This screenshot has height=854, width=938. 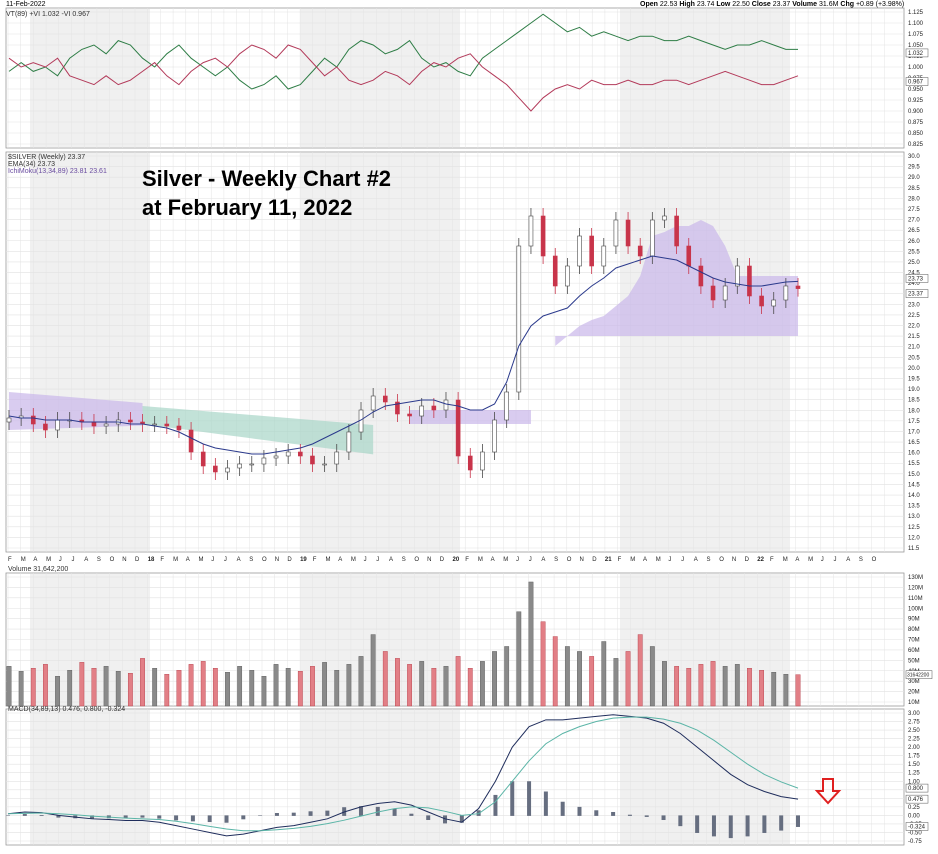 I want to click on y-tick-label: -0.50, so click(x=915, y=833).